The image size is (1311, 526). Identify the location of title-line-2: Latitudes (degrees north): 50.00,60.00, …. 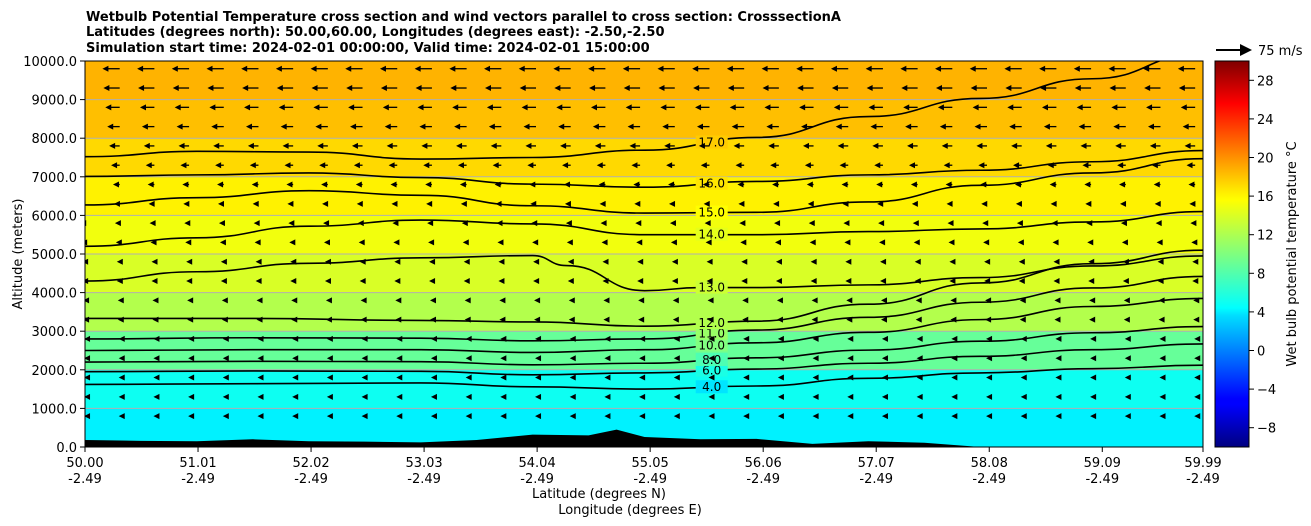
(375, 32).